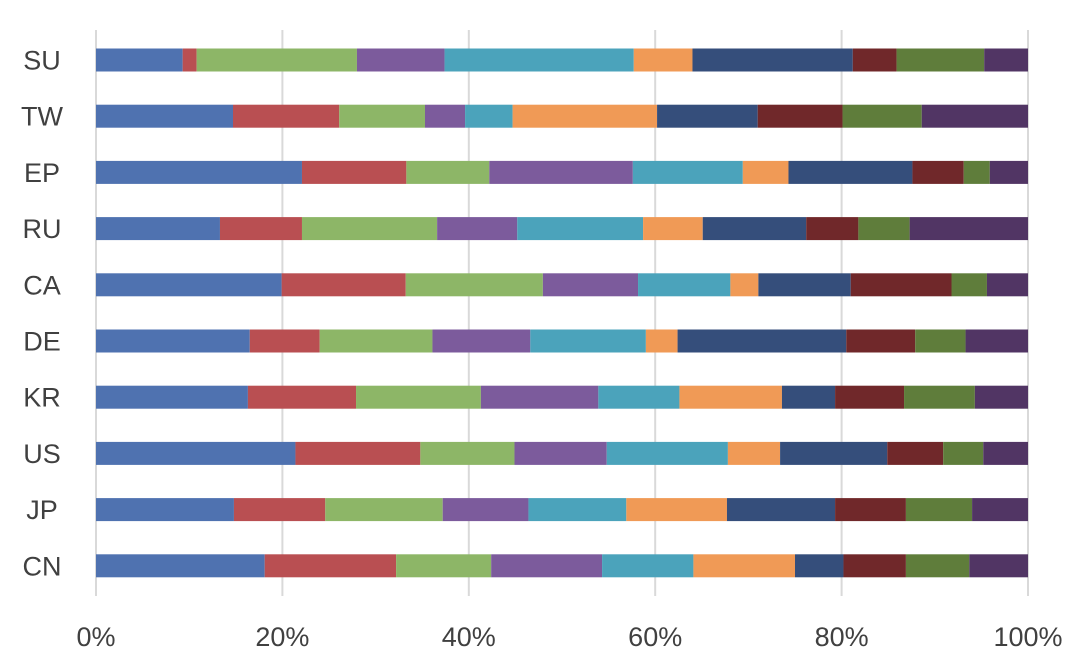  Describe the element at coordinates (95, 637) in the screenshot. I see `x-tick-label: 0%` at that location.